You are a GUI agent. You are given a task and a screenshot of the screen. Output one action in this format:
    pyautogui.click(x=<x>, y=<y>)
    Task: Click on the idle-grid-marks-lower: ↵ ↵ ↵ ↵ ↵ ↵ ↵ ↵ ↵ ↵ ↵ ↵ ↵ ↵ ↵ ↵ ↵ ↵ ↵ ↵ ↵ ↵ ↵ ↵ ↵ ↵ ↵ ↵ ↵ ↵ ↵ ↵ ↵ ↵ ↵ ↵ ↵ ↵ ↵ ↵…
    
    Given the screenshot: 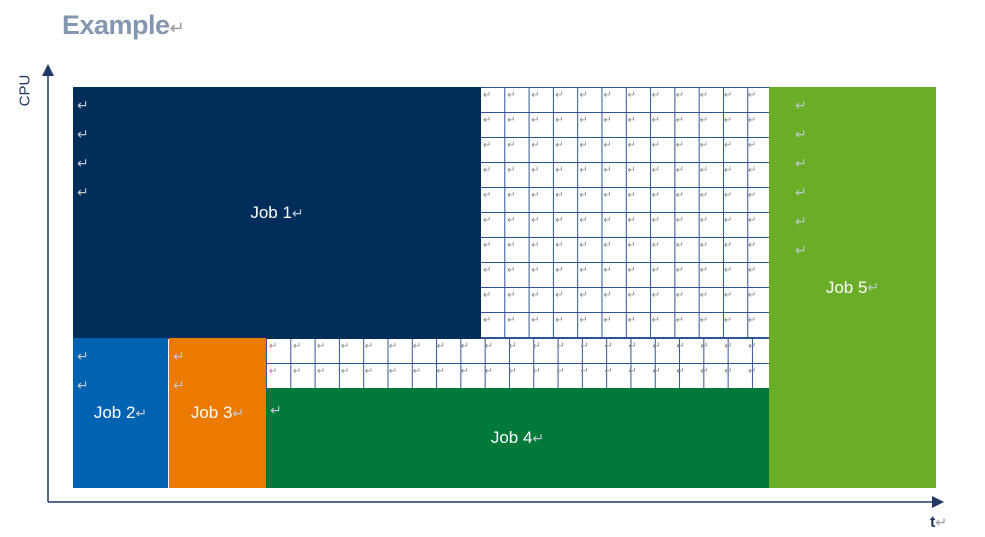 What is the action you would take?
    pyautogui.click(x=517, y=359)
    